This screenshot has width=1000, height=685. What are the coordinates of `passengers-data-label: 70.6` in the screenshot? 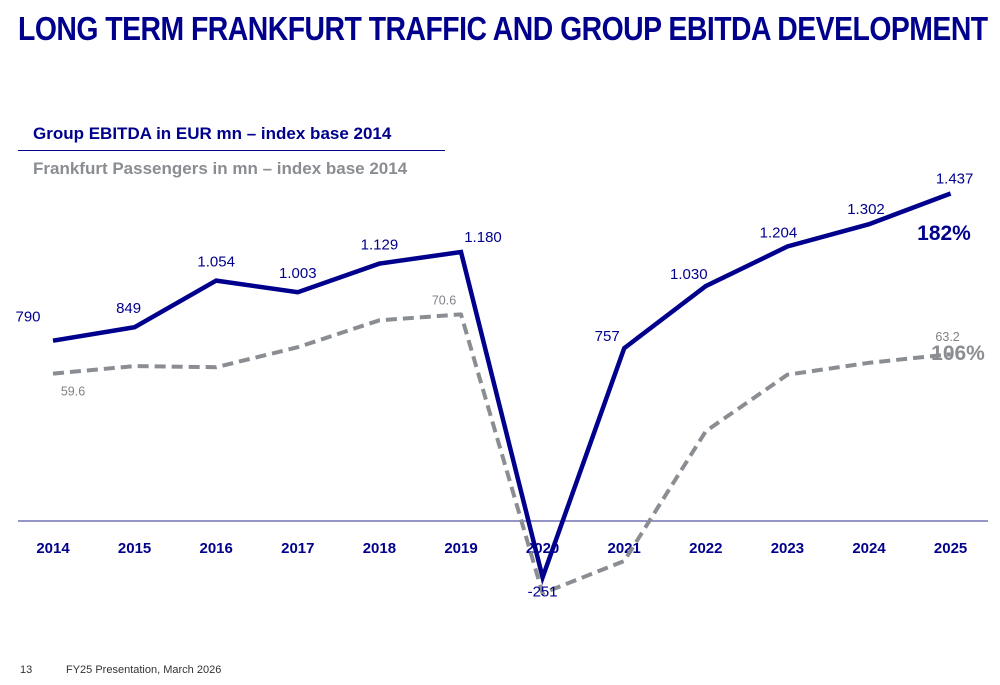 It's located at (444, 300).